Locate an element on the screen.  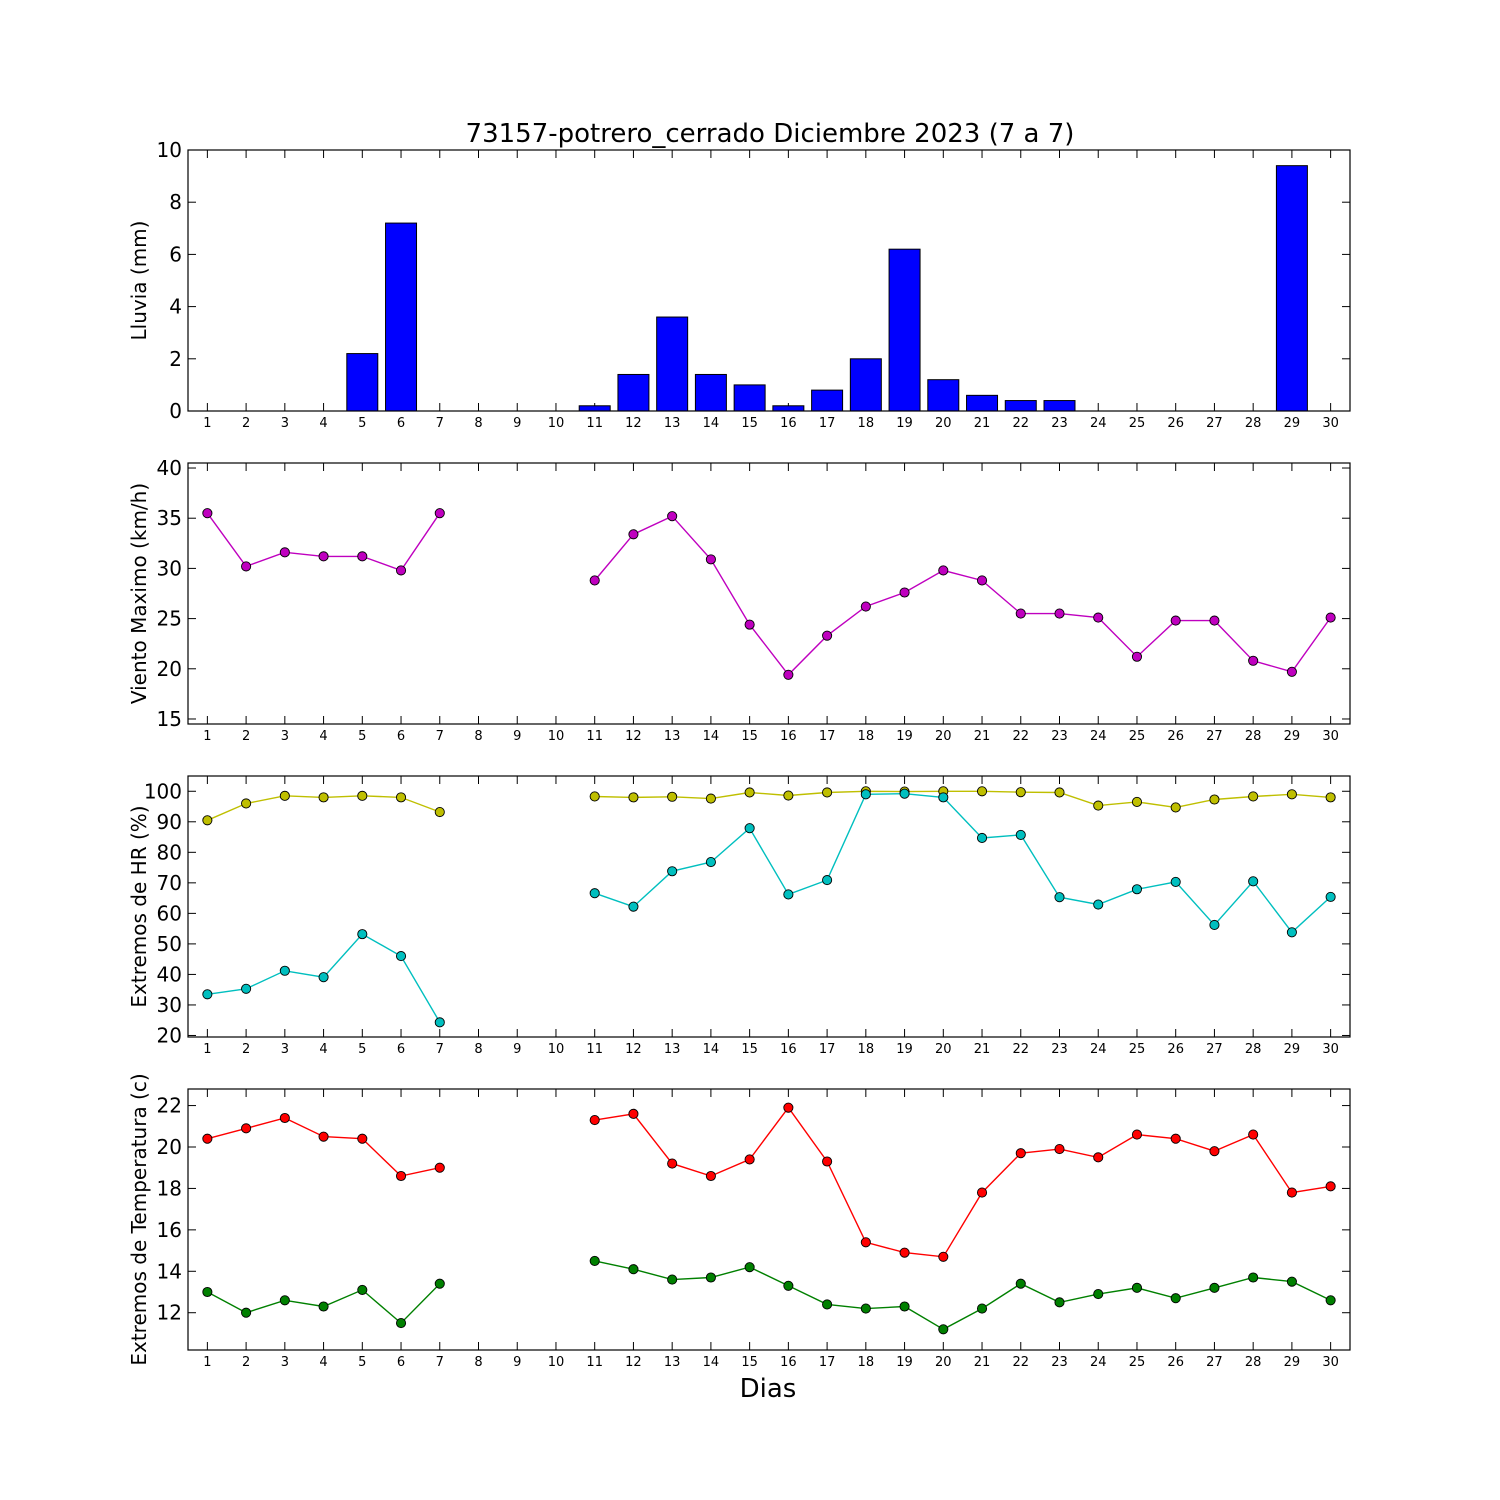
y-tick-label: 30 is located at coordinates (169, 568).